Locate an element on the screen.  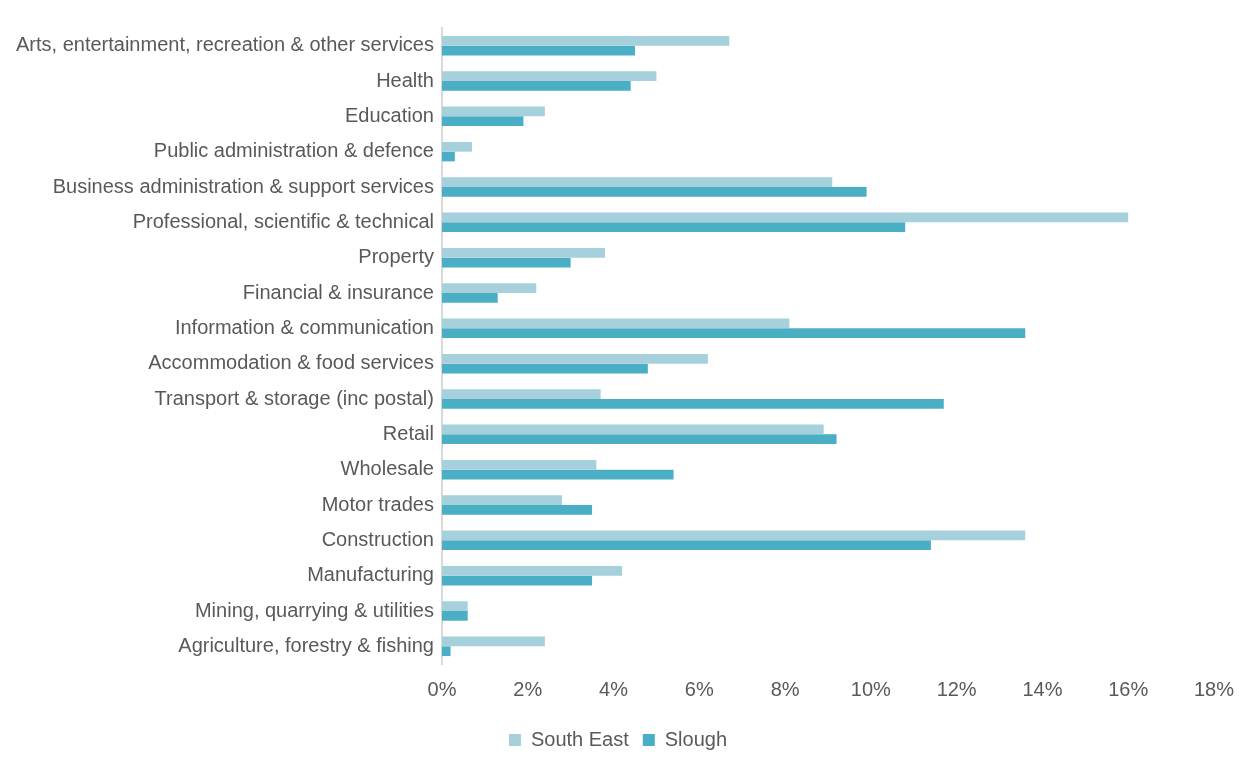
y-tick-label: Professional, scientific & technical is located at coordinates (283, 220).